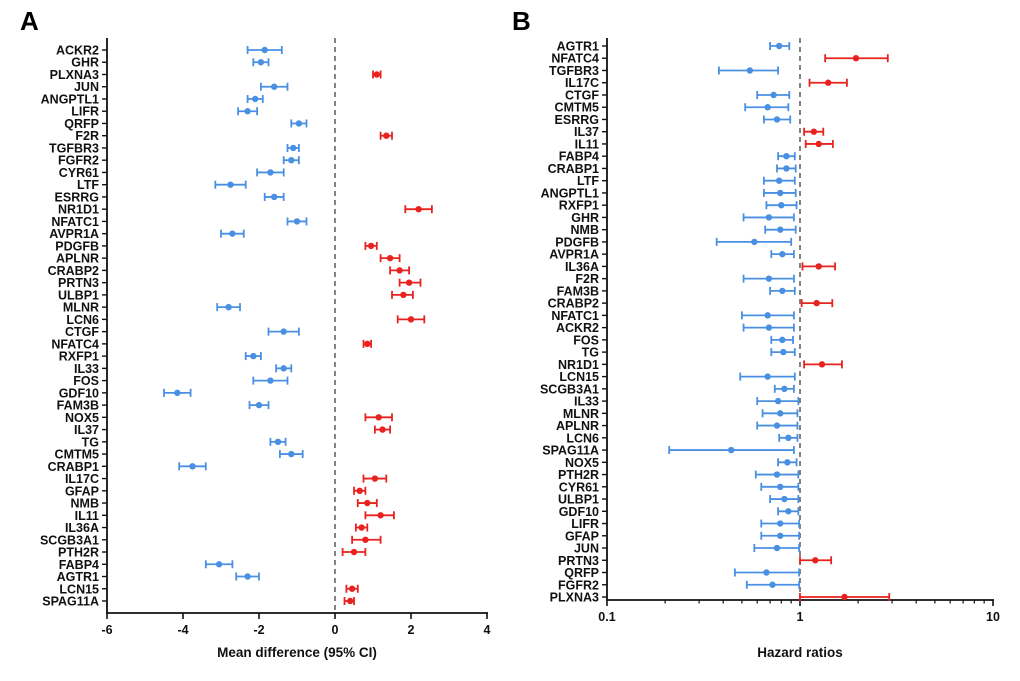  What do you see at coordinates (587, 144) in the screenshot?
I see `gene-label: IL11` at bounding box center [587, 144].